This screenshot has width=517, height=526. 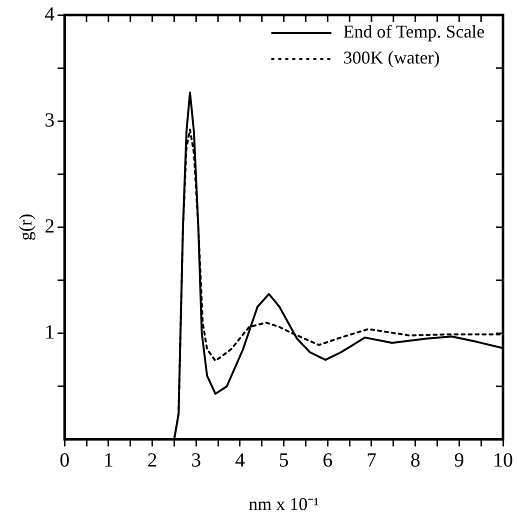 What do you see at coordinates (391, 58) in the screenshot?
I see `legend-label: 300K (water)` at bounding box center [391, 58].